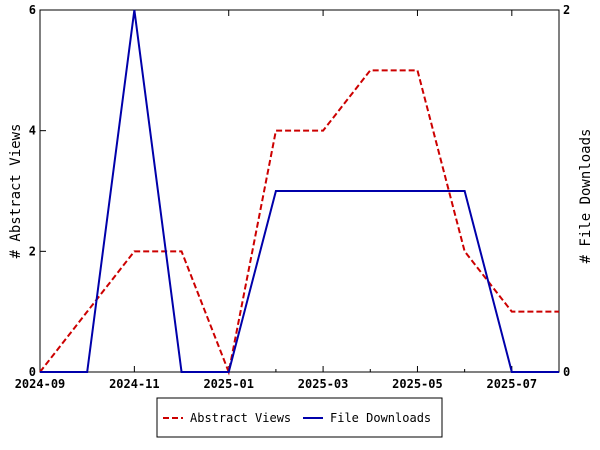 Image resolution: width=600 pixels, height=450 pixels. Describe the element at coordinates (566, 372) in the screenshot. I see `y-right-tick-label: 0` at that location.